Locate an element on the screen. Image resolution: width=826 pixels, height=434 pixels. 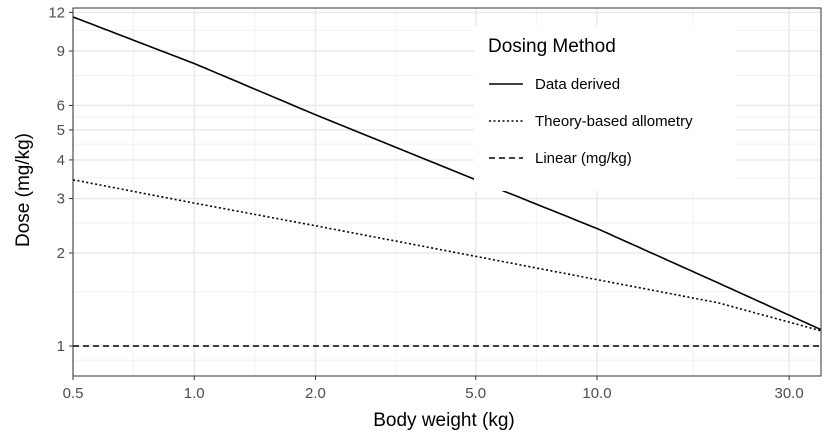
x-tick-label-0: 0.5 is located at coordinates (73, 393).